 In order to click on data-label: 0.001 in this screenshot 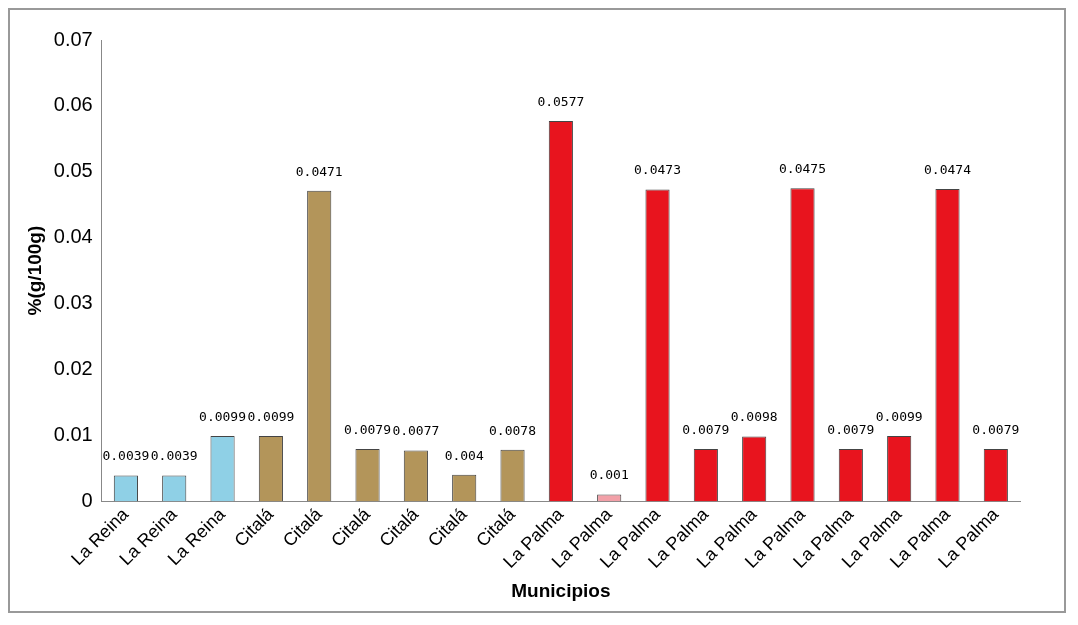, I will do `click(609, 475)`.